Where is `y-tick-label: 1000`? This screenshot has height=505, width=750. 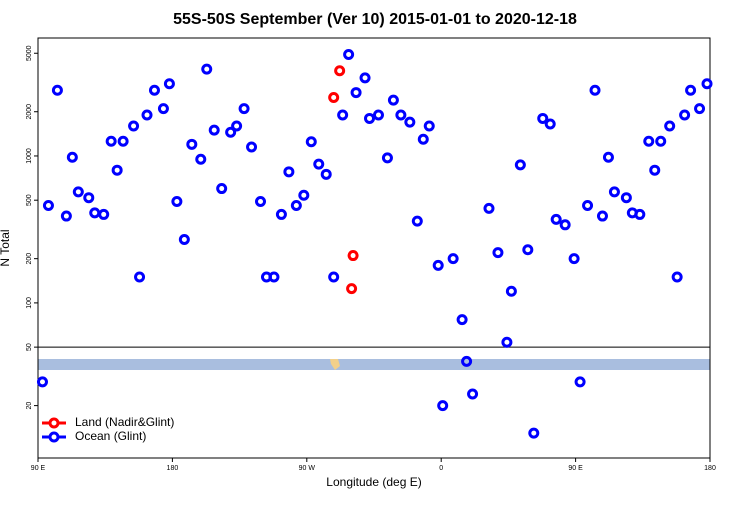
y-tick-label: 1000 is located at coordinates (29, 156).